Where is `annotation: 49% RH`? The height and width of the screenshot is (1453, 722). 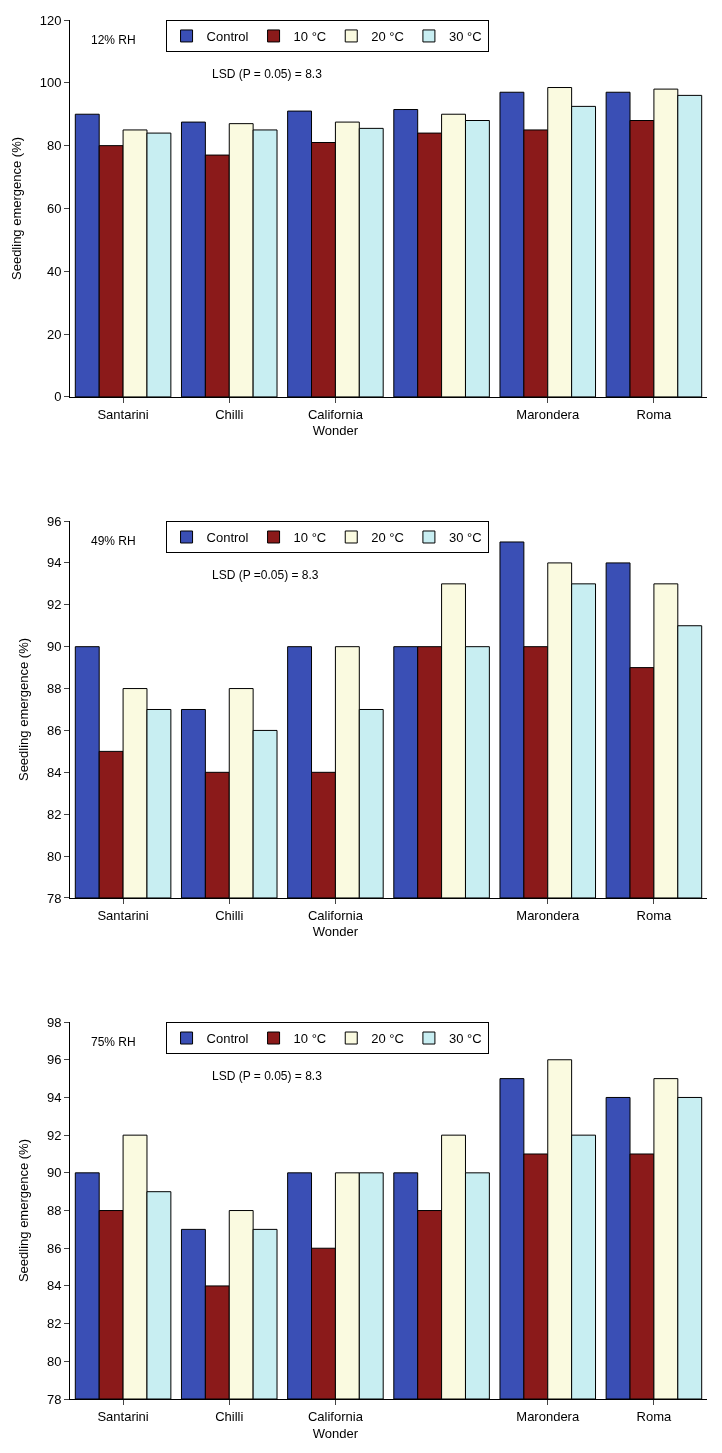
annotation: 49% RH is located at coordinates (113, 541).